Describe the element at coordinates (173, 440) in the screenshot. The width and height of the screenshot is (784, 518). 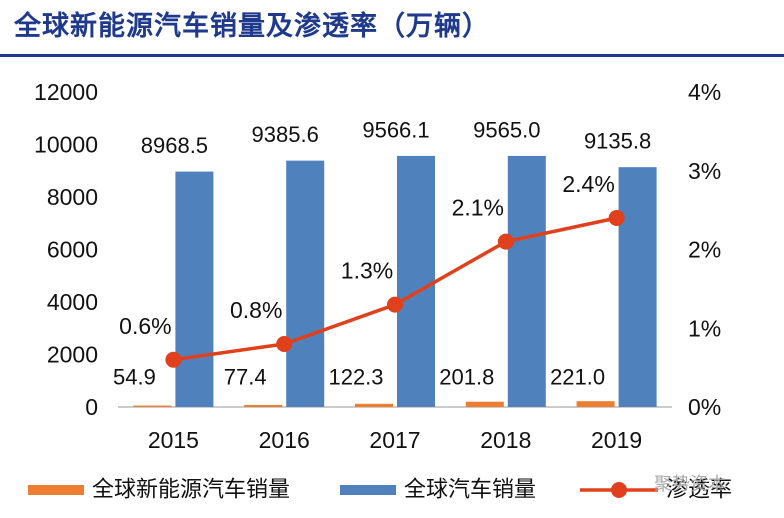
I see `x-tick-label: 2015` at that location.